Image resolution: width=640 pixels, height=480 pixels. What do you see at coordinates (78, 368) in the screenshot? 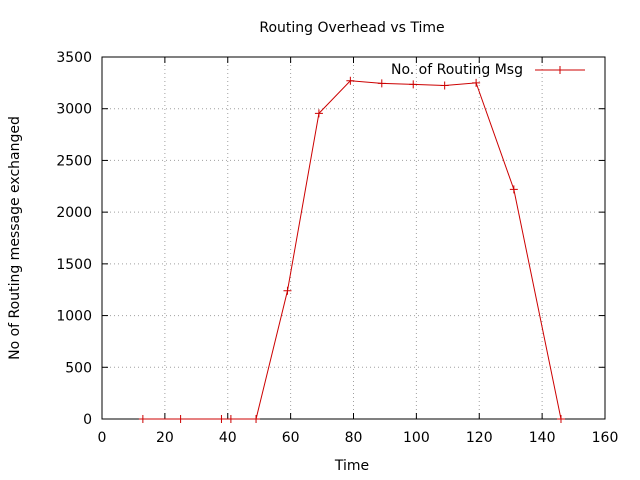
I see `y-tick-label: 500` at bounding box center [78, 368].